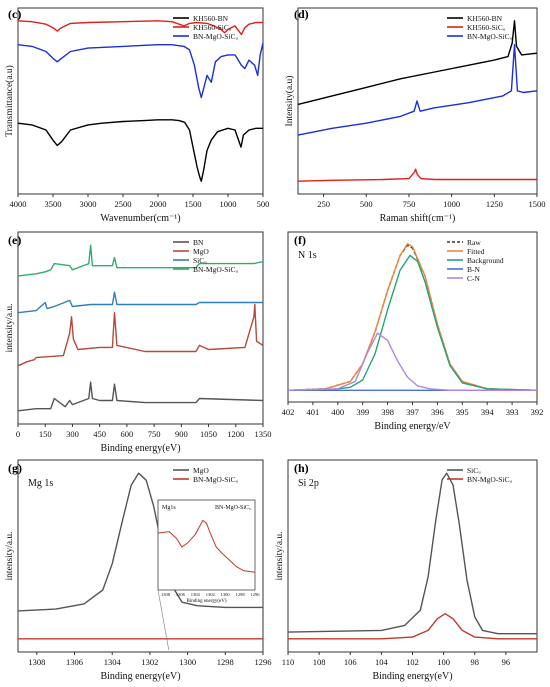 Image resolution: width=550 pixels, height=687 pixels. Describe the element at coordinates (387, 412) in the screenshot. I see `x-tick-label: 398` at that location.